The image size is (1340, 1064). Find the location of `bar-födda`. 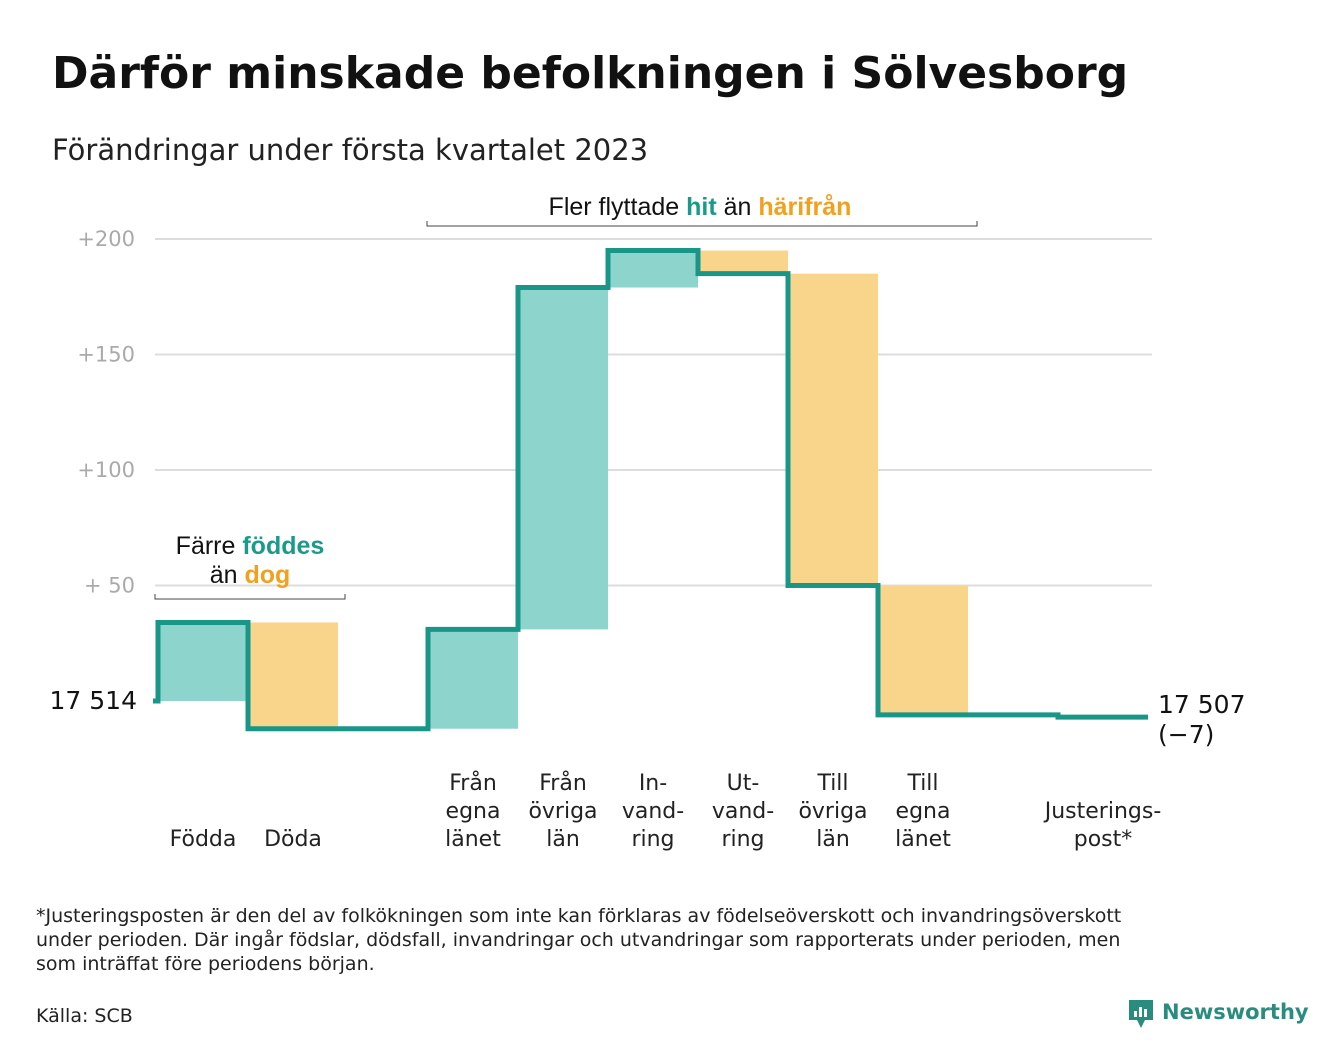

bar-födda is located at coordinates (203, 661).